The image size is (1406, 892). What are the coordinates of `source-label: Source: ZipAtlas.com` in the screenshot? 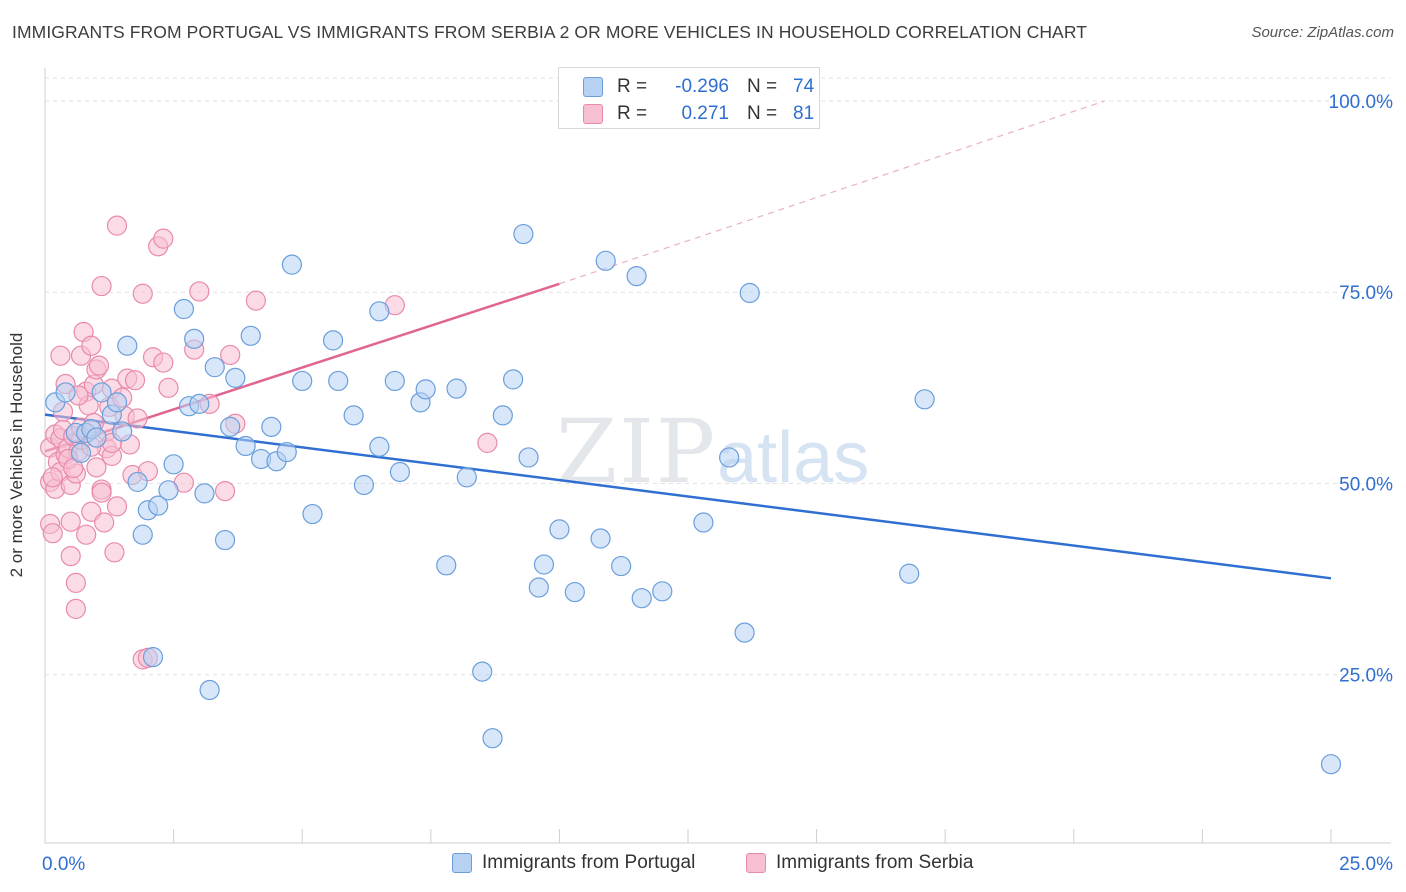 It's located at (1322, 32).